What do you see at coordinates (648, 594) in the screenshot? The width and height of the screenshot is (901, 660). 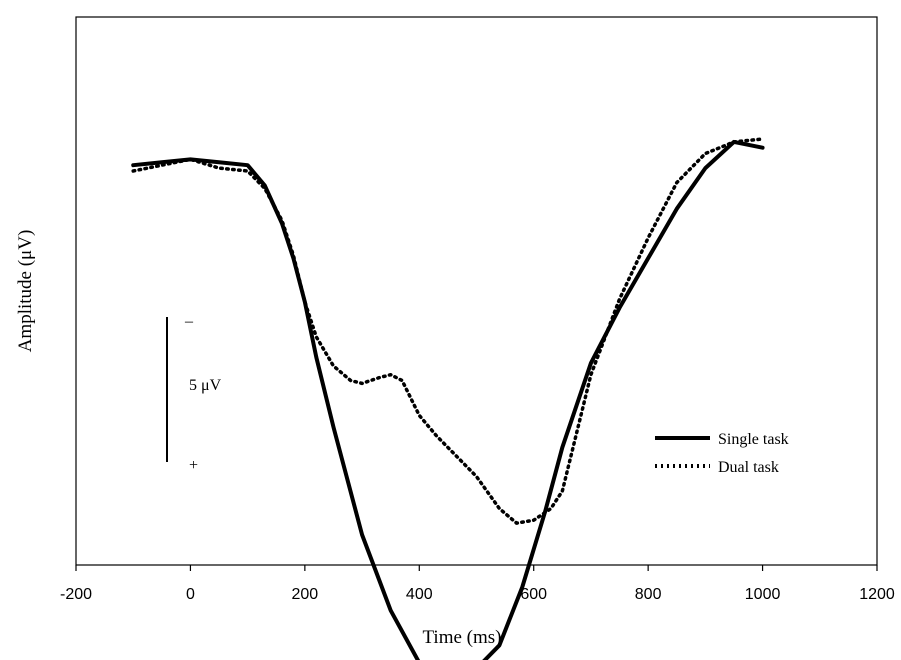 I see `x-tick-label: 800` at bounding box center [648, 594].